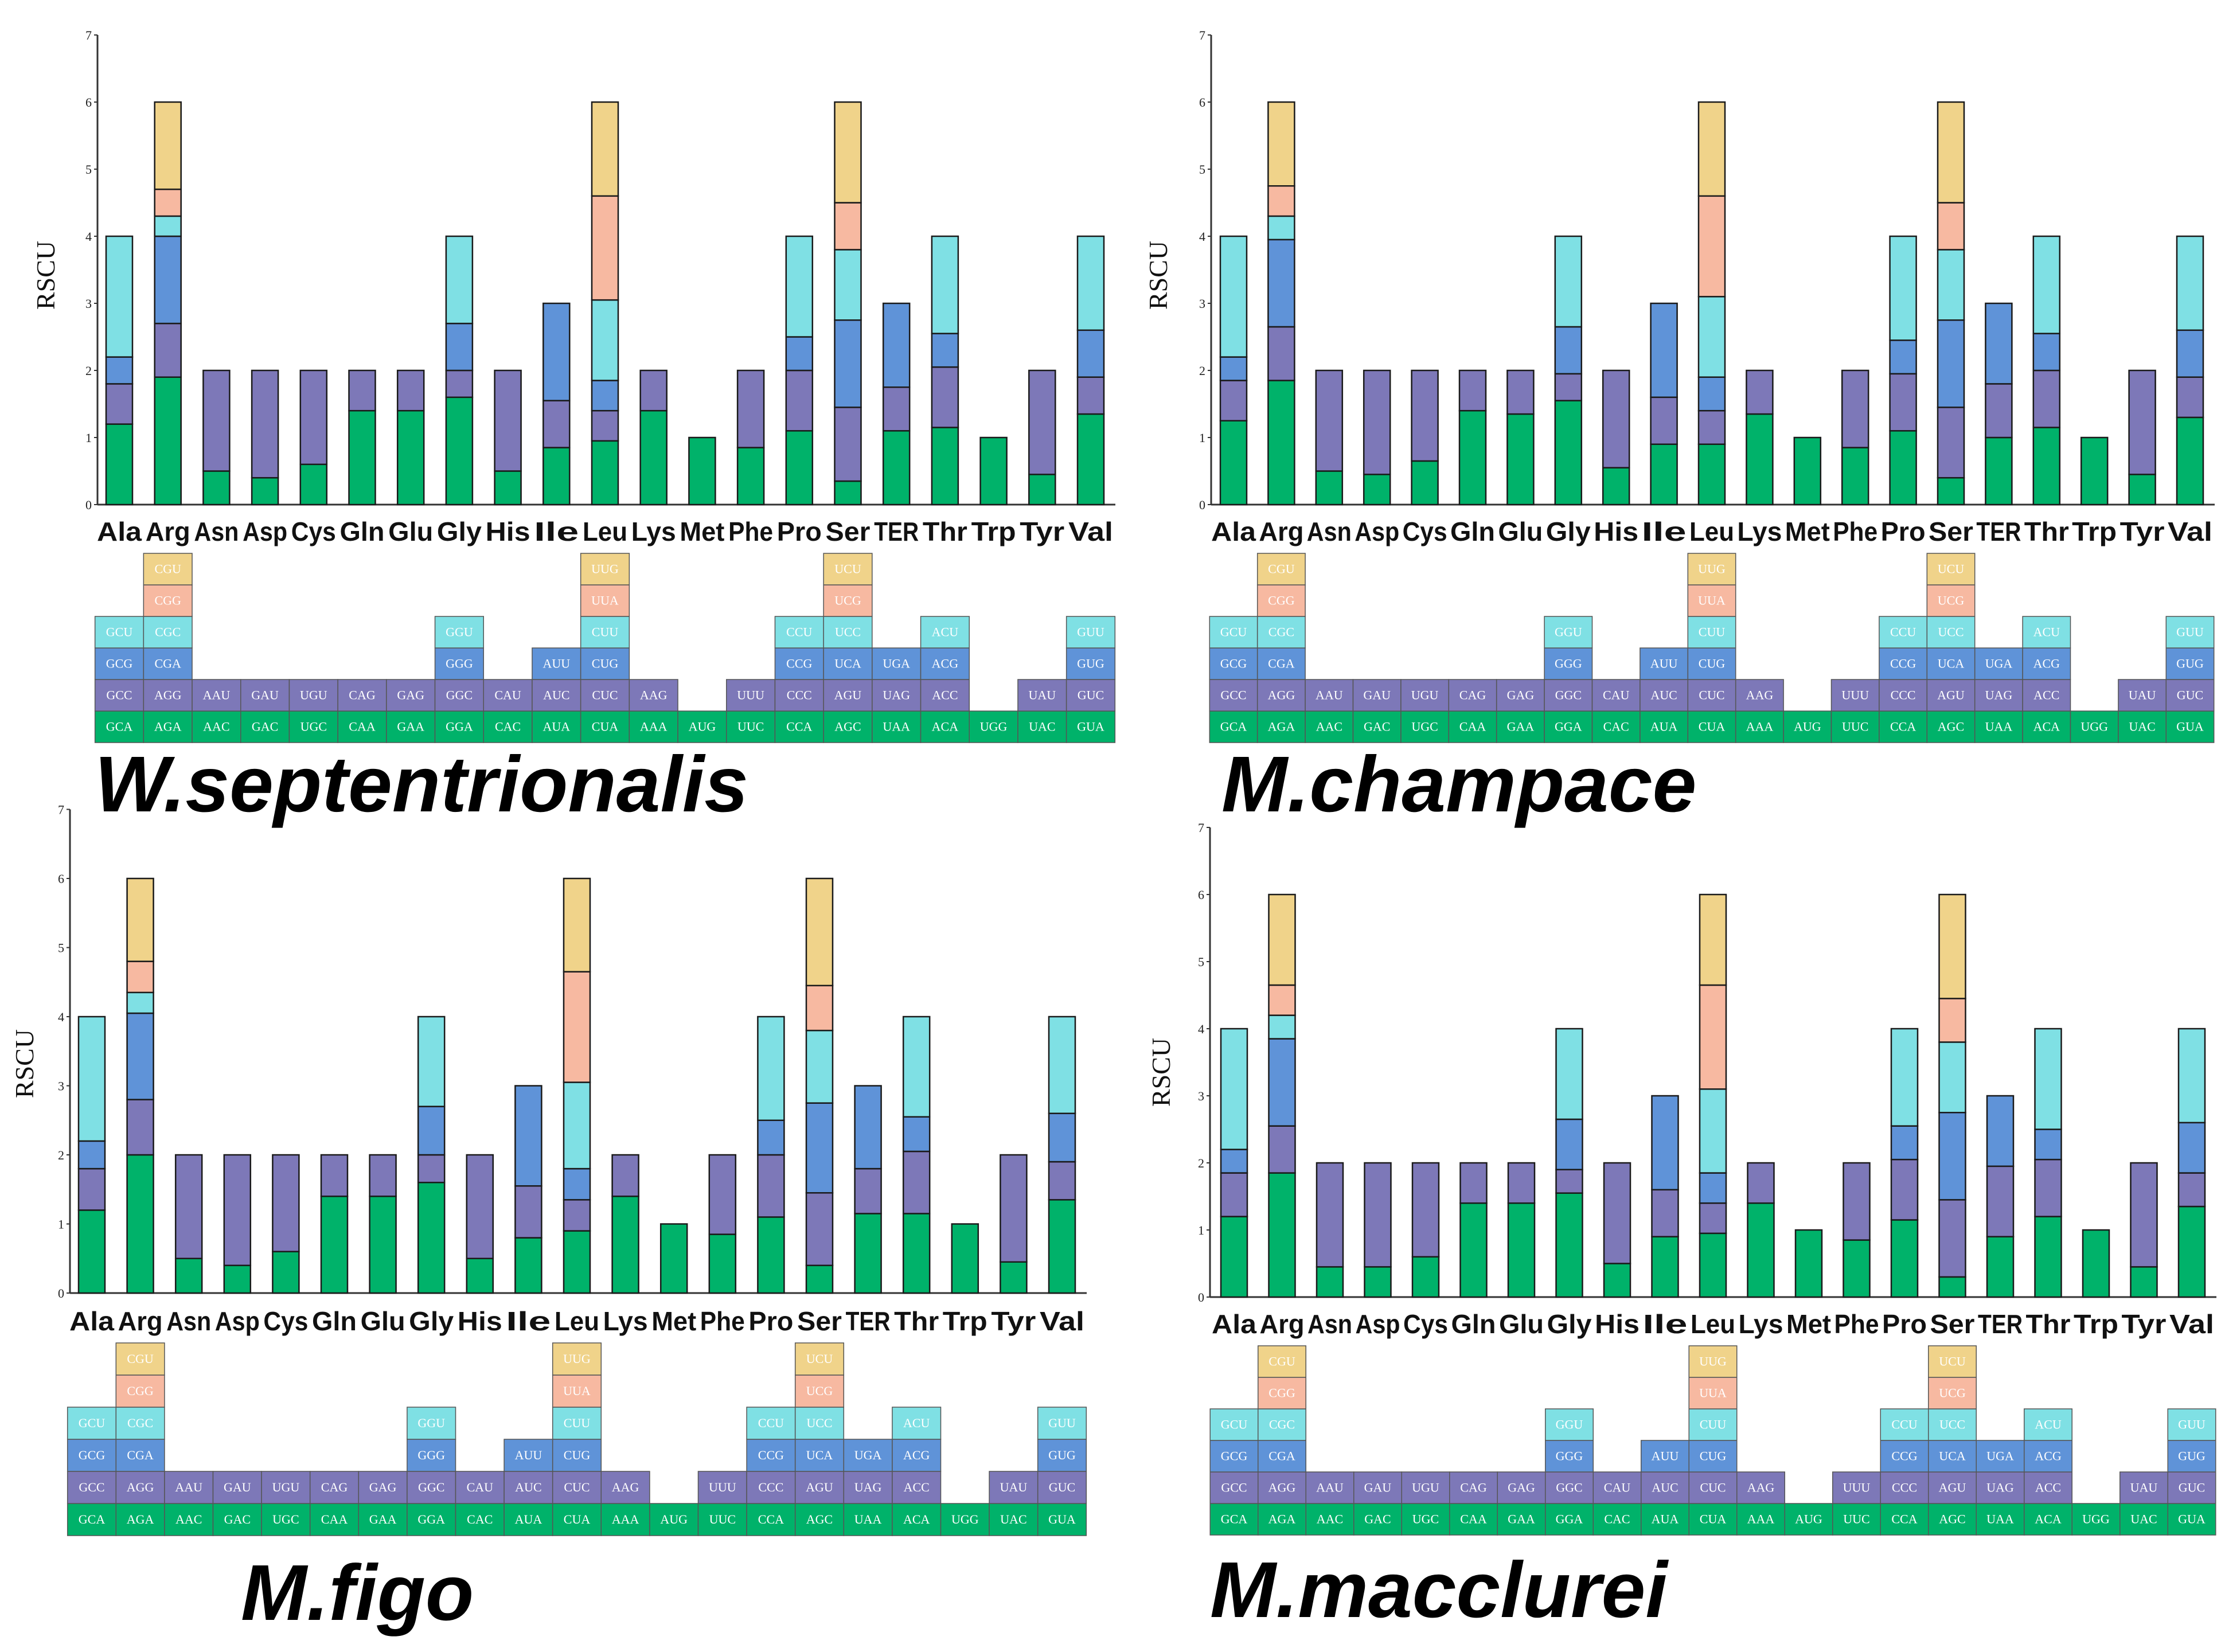 The height and width of the screenshot is (1652, 2221). I want to click on bar-segment-Ile-AUA, so click(556, 477).